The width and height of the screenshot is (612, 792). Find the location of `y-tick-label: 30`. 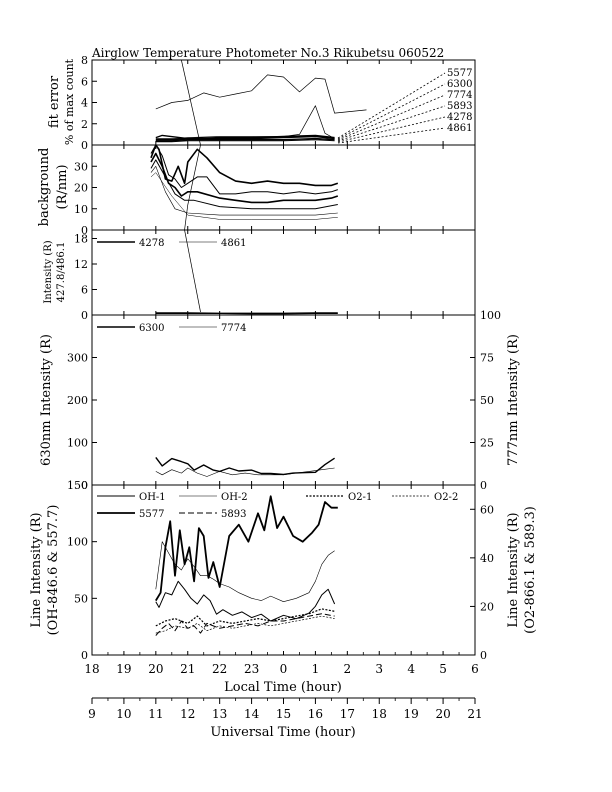

y-tick-label: 30 is located at coordinates (81, 166).